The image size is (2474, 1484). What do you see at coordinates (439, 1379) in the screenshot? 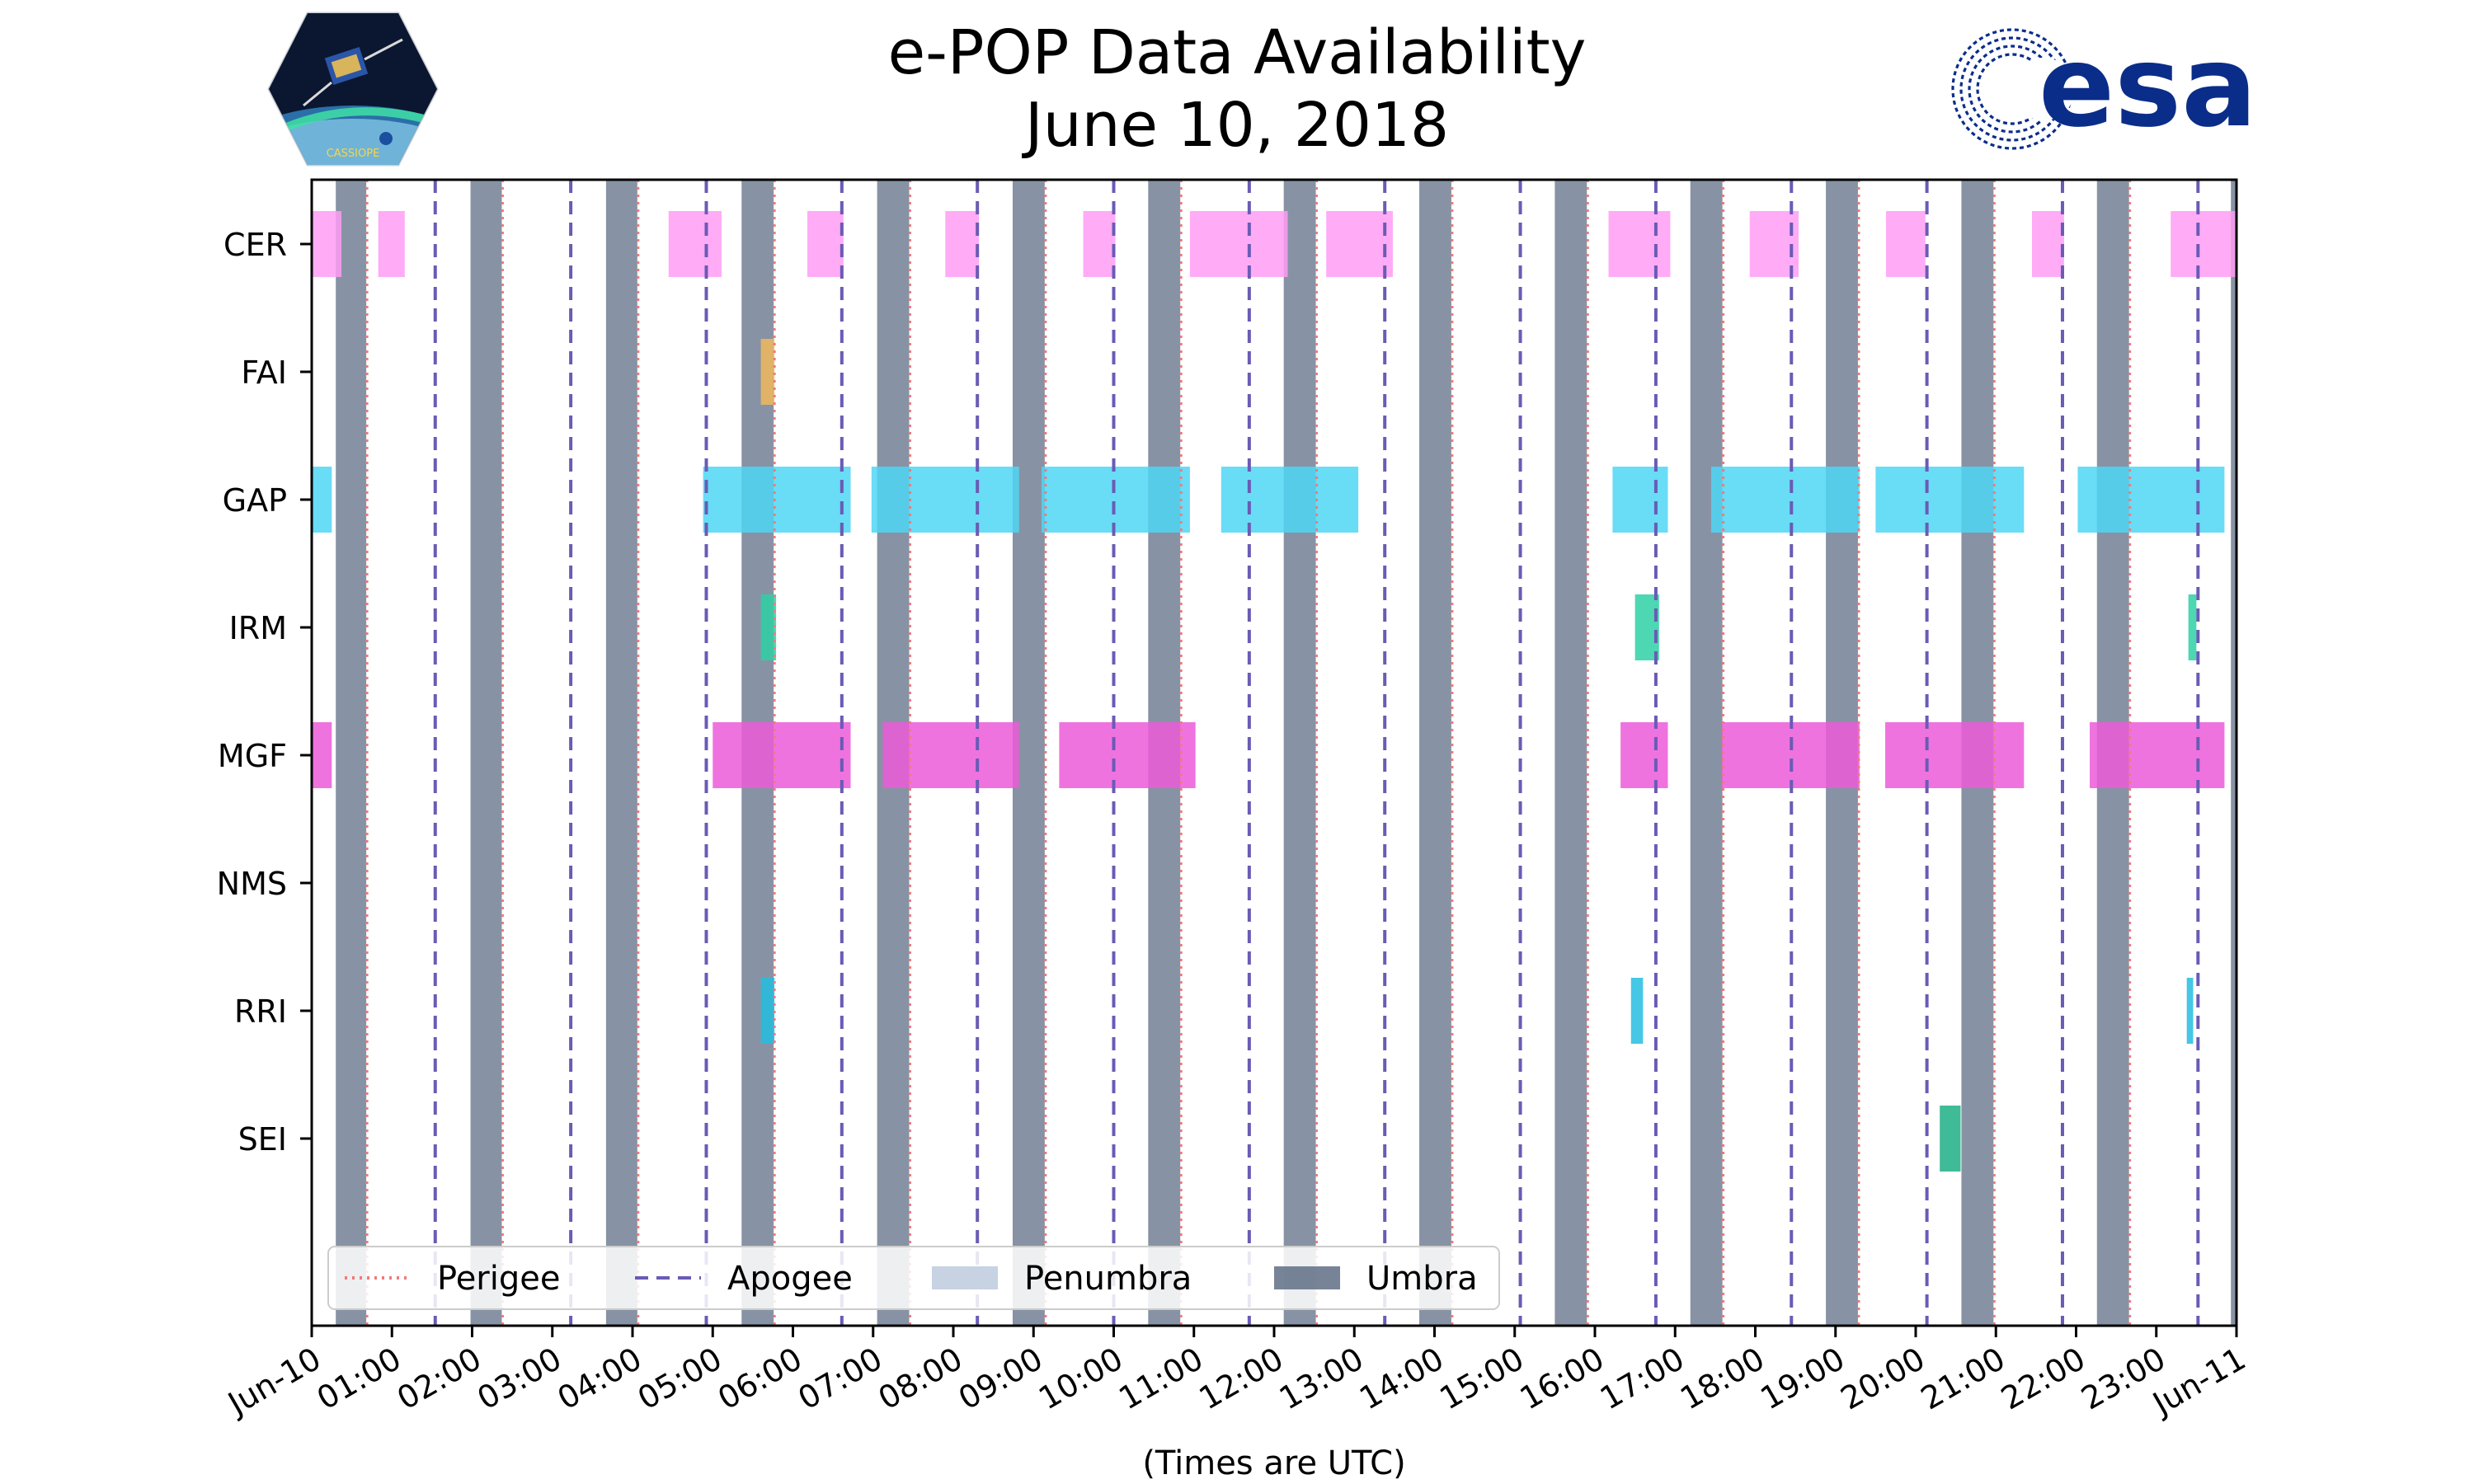
I see `x-tick-label: 02:00` at bounding box center [439, 1379].